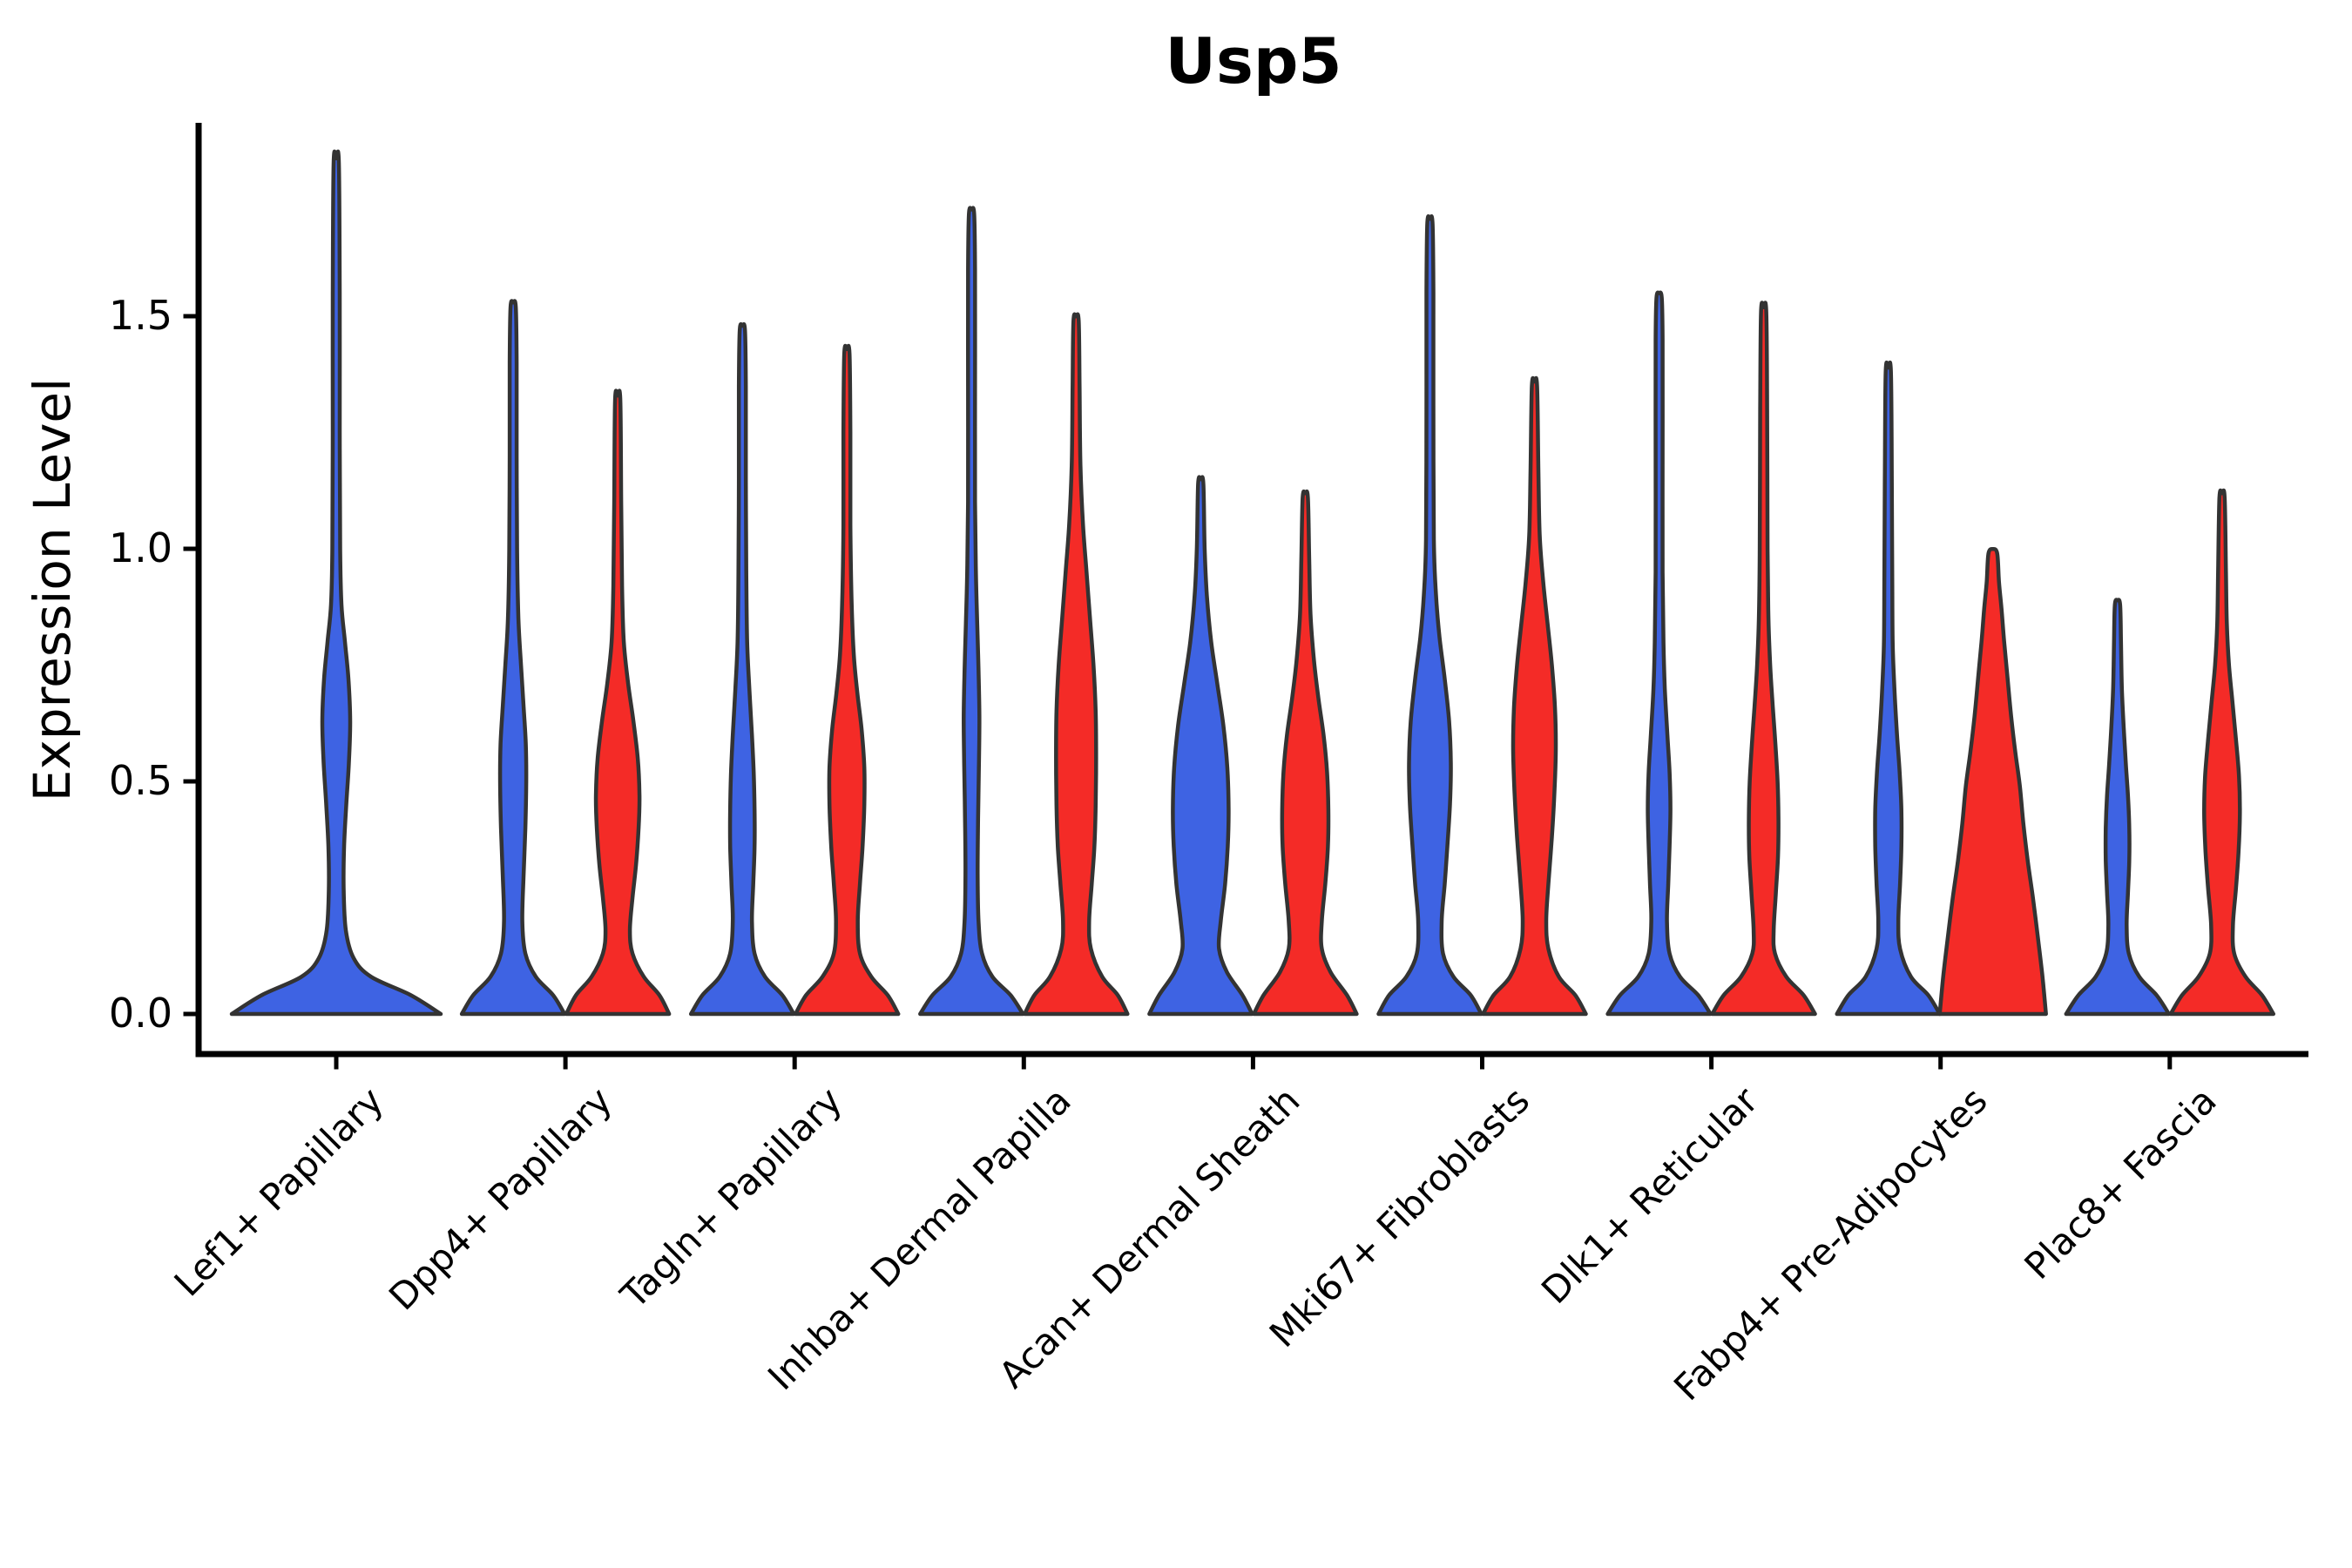 This screenshot has height=1568, width=2352. I want to click on y-tick-label: 1.5, so click(140, 315).